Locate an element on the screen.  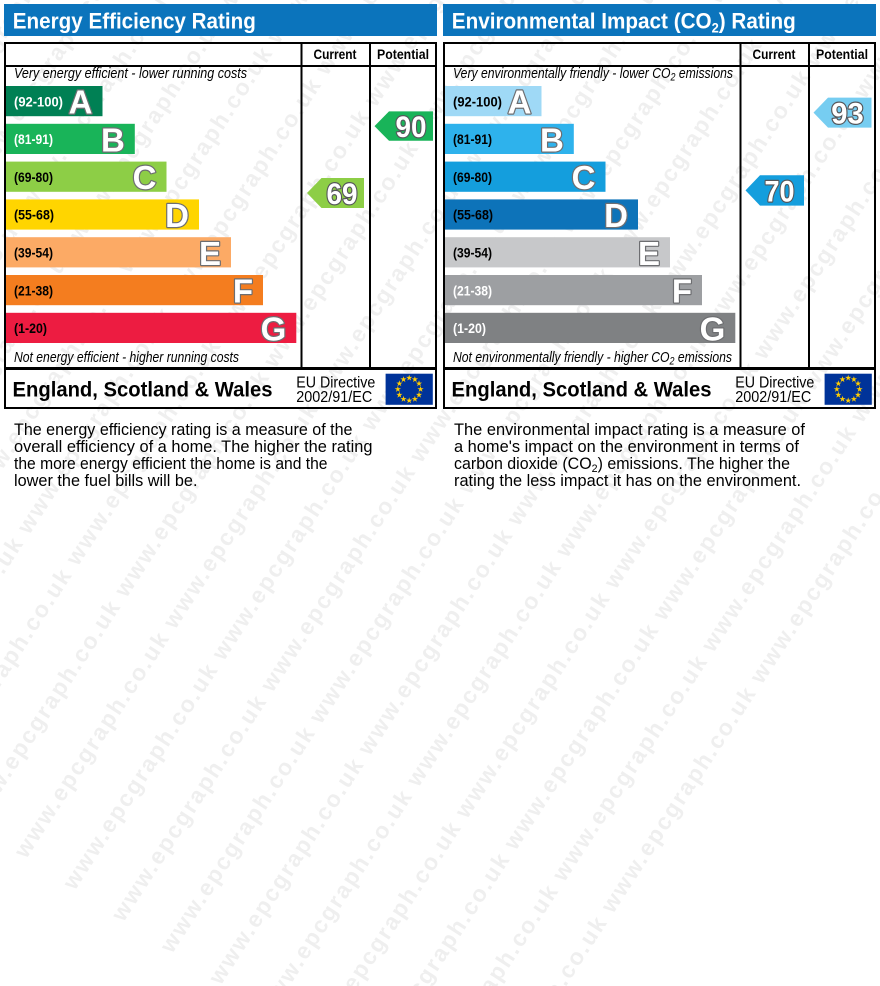
svg-text: 70 is located at coordinates (780, 192).